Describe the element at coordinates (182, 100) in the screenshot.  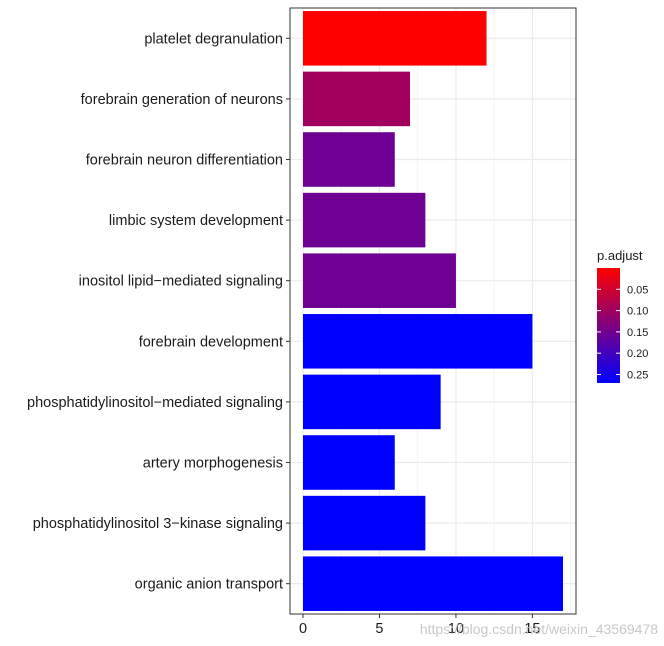
I see `y-tick-label-1: forebrain generation of neurons` at that location.